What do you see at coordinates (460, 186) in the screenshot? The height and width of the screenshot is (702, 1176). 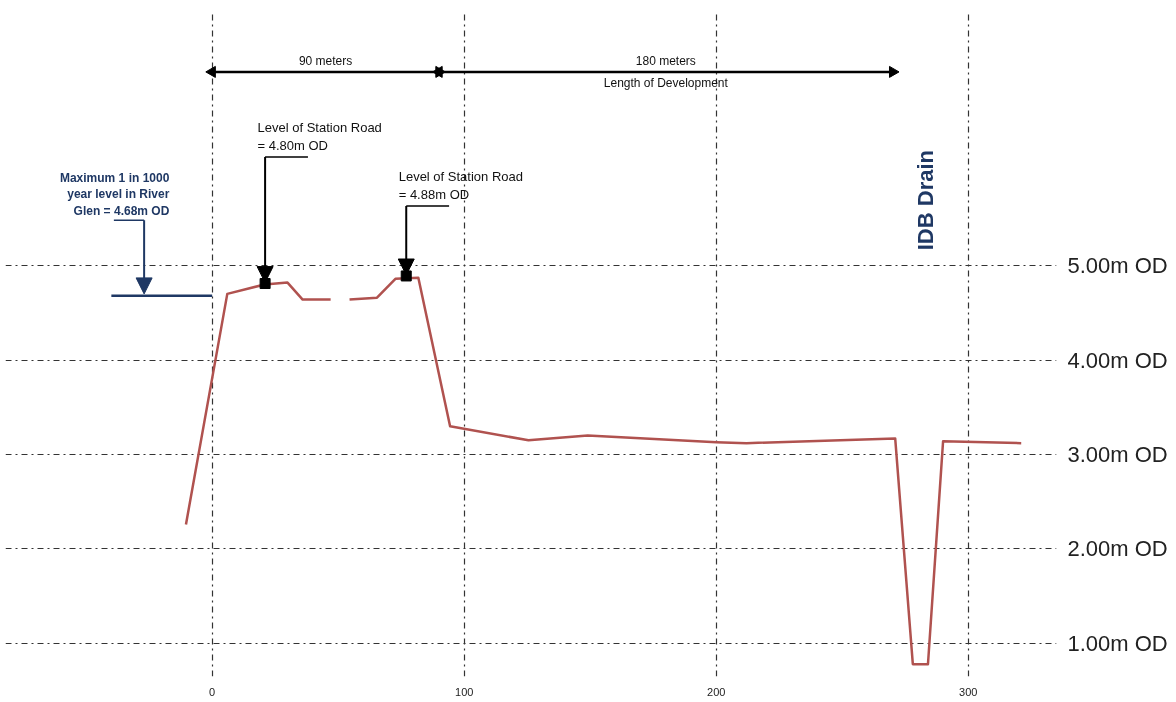 I see `annotation: Level of Station Road = 4.88m OD` at bounding box center [460, 186].